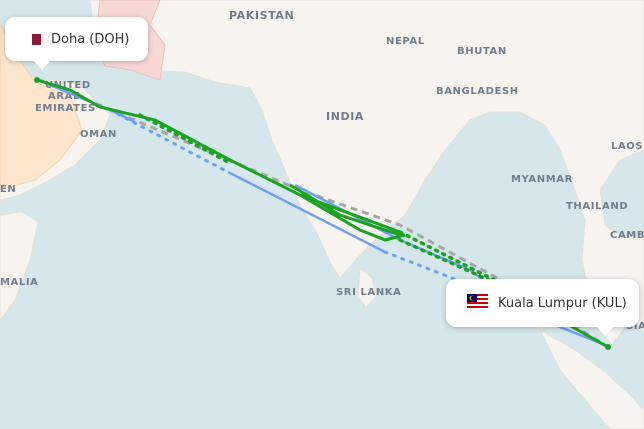 The image size is (644, 429). Describe the element at coordinates (627, 235) in the screenshot. I see `label-cambodia: CAMB` at that location.